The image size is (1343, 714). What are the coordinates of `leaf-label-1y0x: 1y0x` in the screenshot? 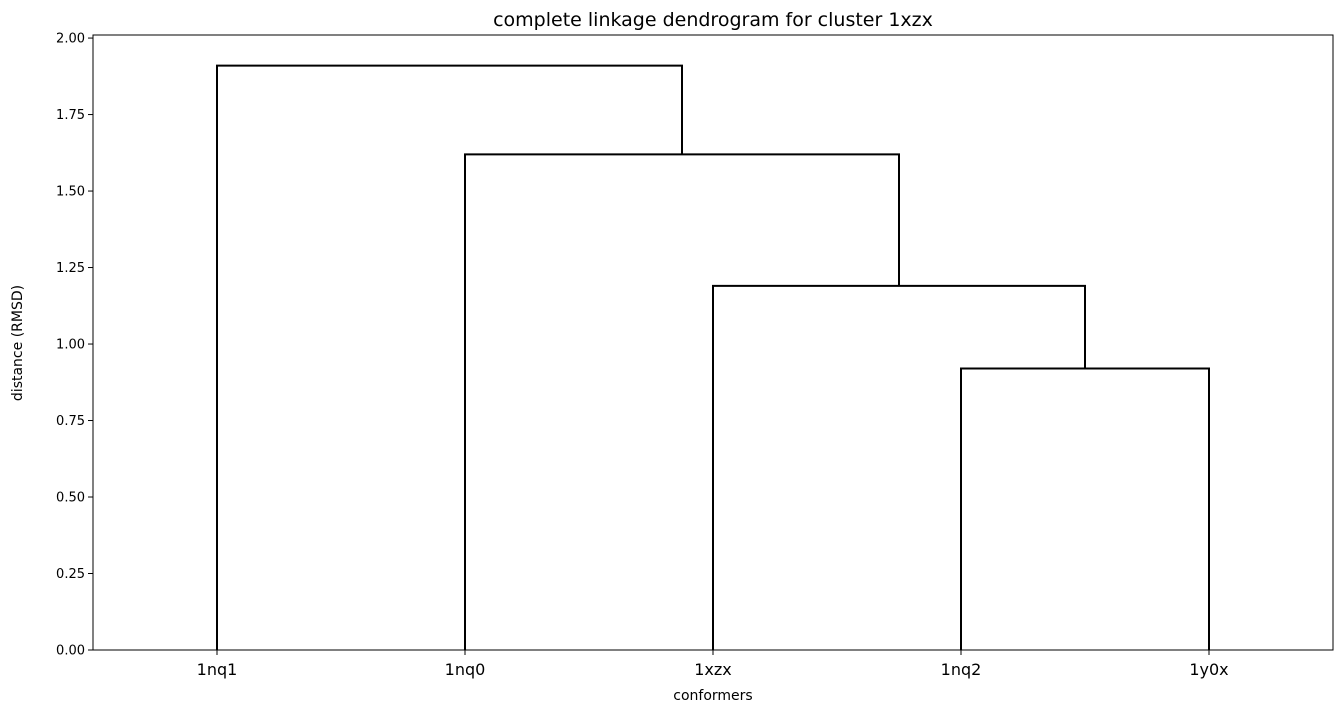 It's located at (1208, 669).